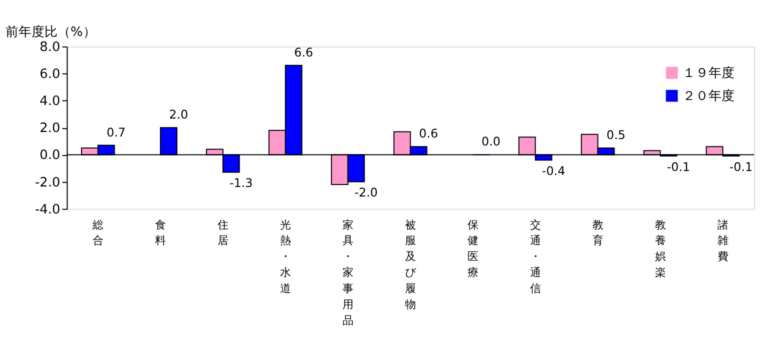 This screenshot has height=342, width=760. I want to click on y-tick-label: -4.0, so click(47, 210).